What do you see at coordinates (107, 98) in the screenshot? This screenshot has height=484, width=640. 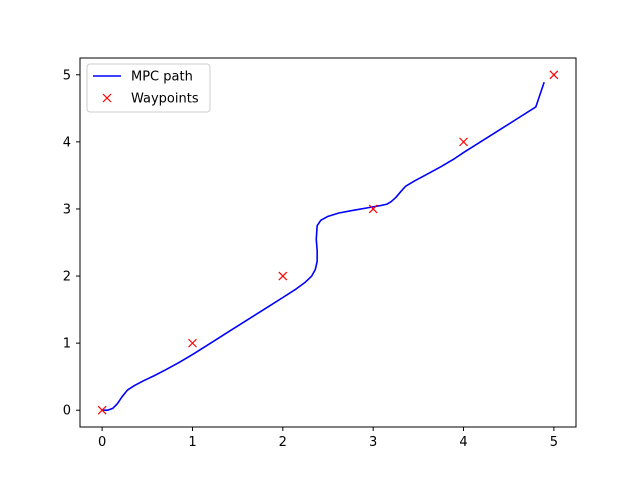 I see `legend-marker-swatch` at bounding box center [107, 98].